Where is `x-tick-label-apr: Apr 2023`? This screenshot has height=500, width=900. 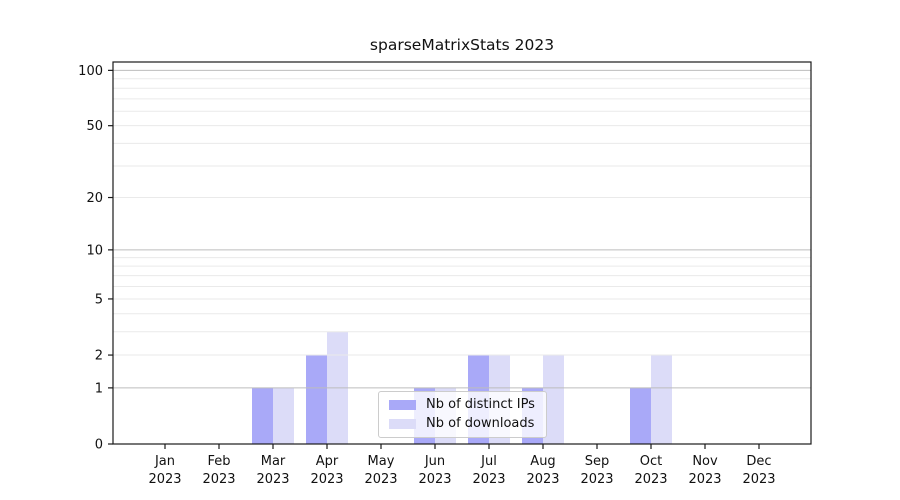 x-tick-label-apr: Apr 2023 is located at coordinates (326, 470).